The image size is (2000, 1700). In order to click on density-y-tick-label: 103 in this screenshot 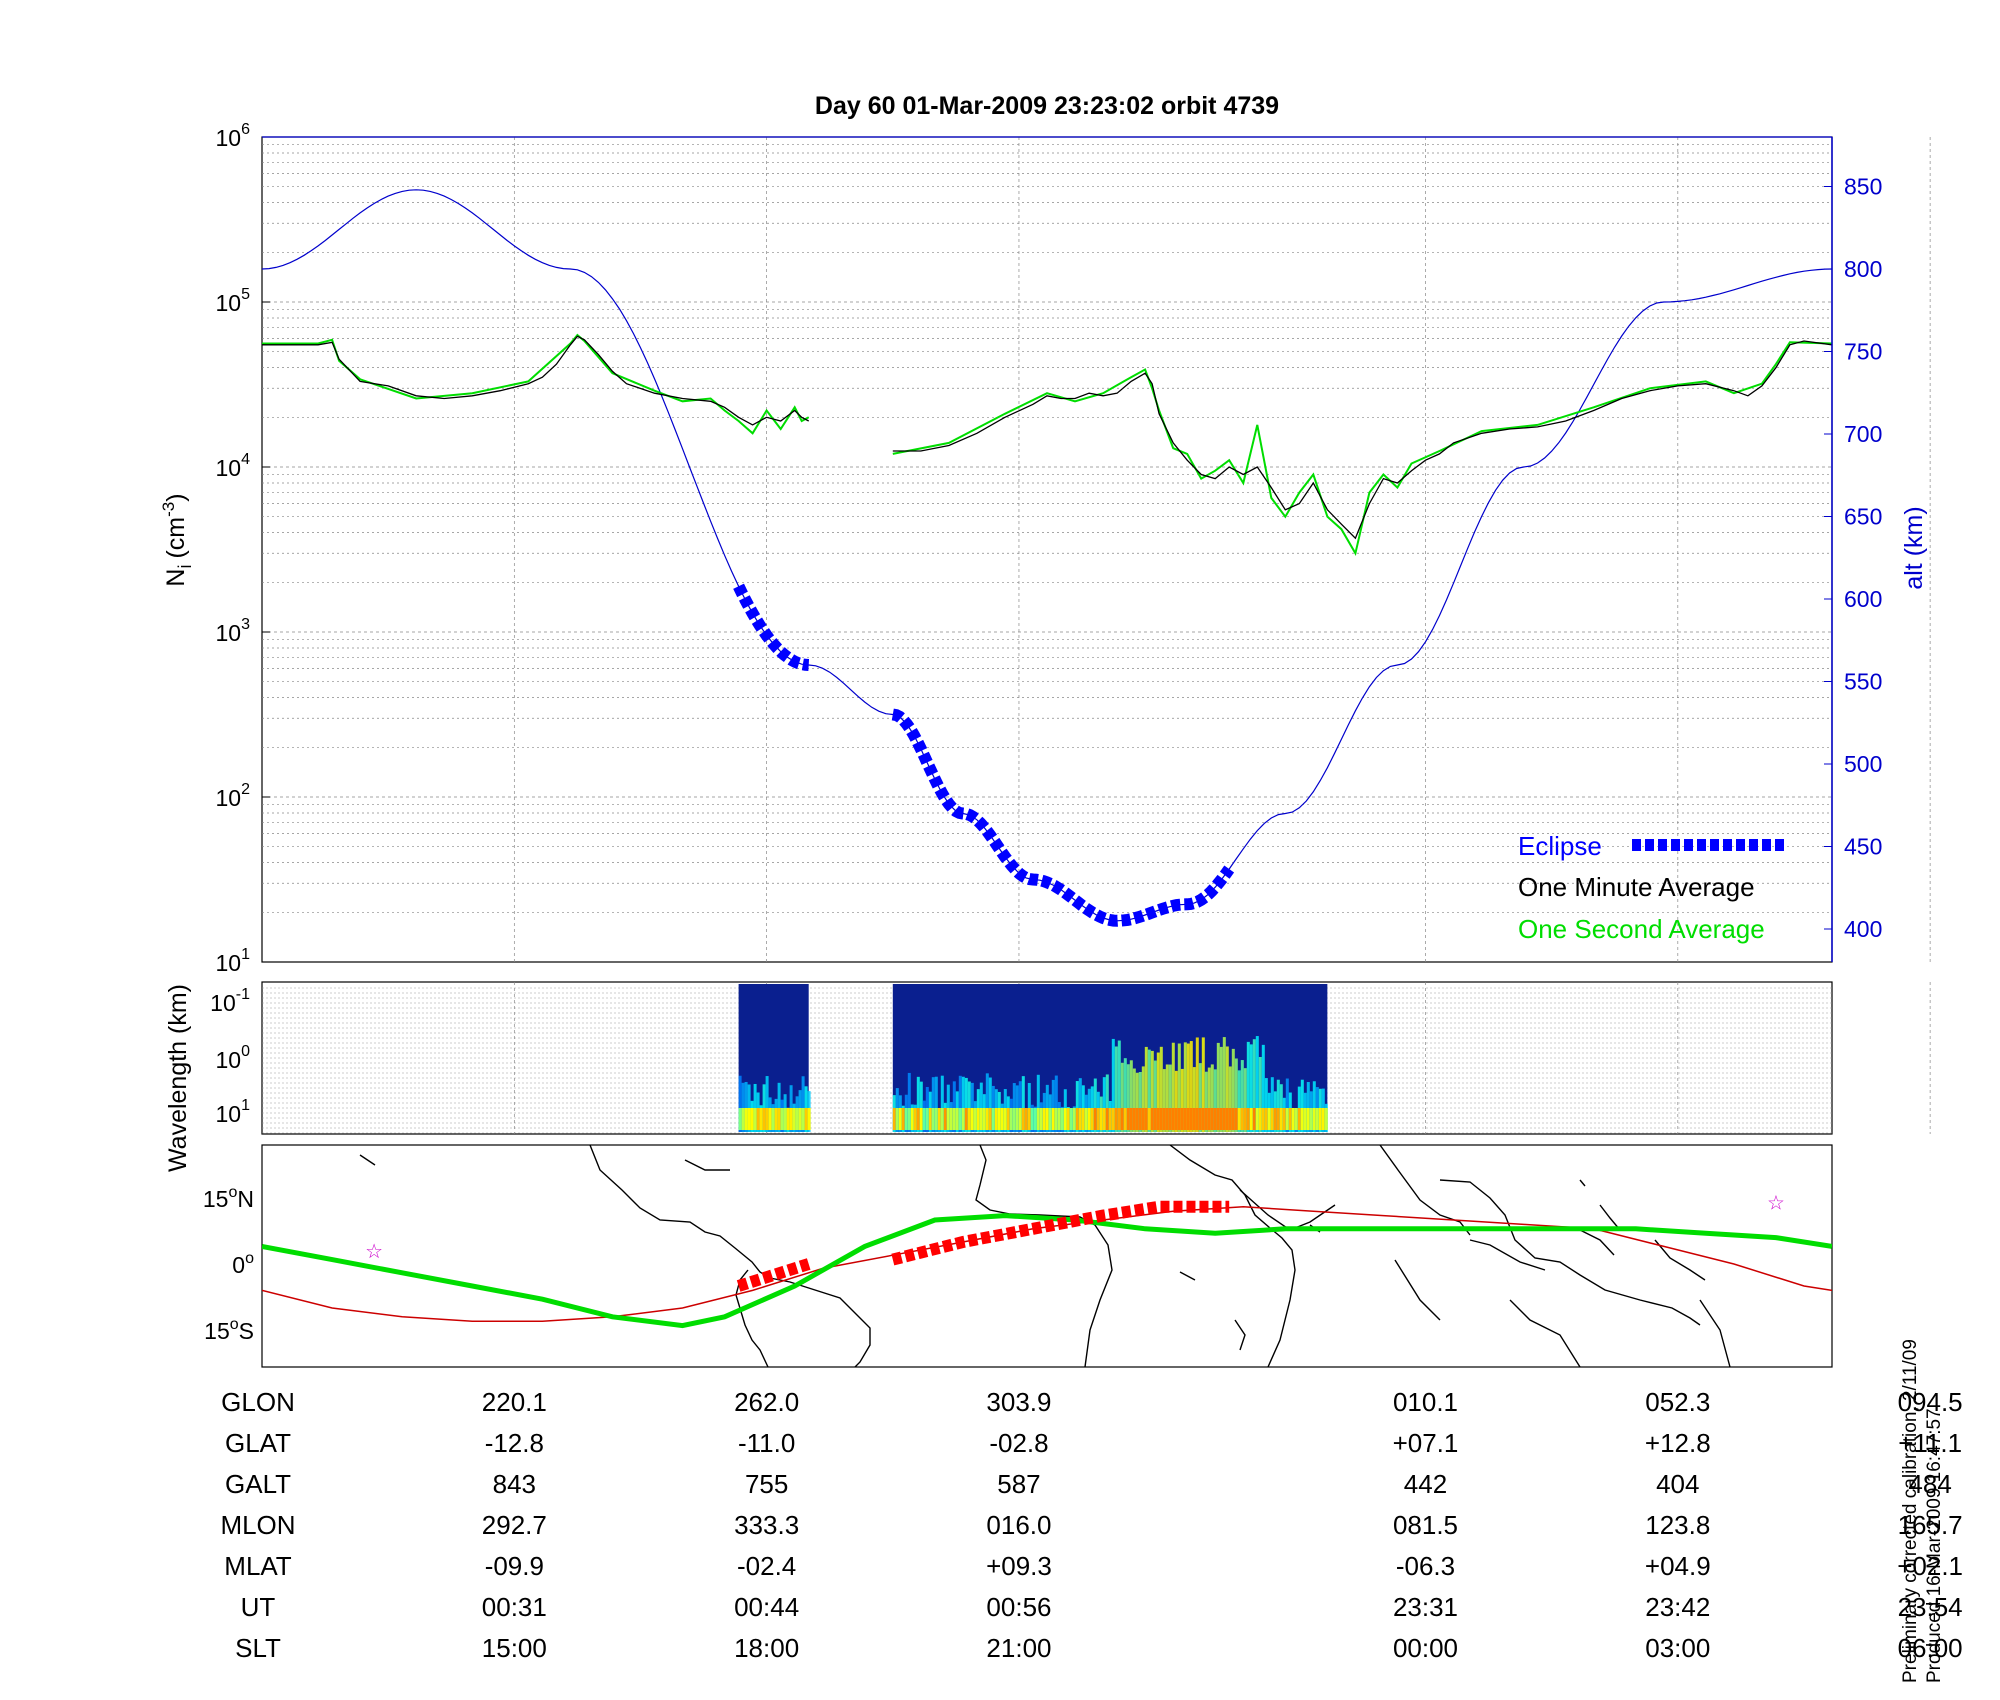, I will do `click(233, 631)`.